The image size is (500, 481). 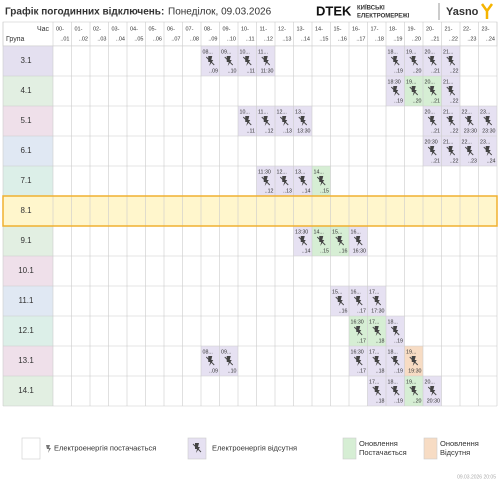 What do you see at coordinates (153, 29) in the screenshot?
I see `hour-start: 05-` at bounding box center [153, 29].